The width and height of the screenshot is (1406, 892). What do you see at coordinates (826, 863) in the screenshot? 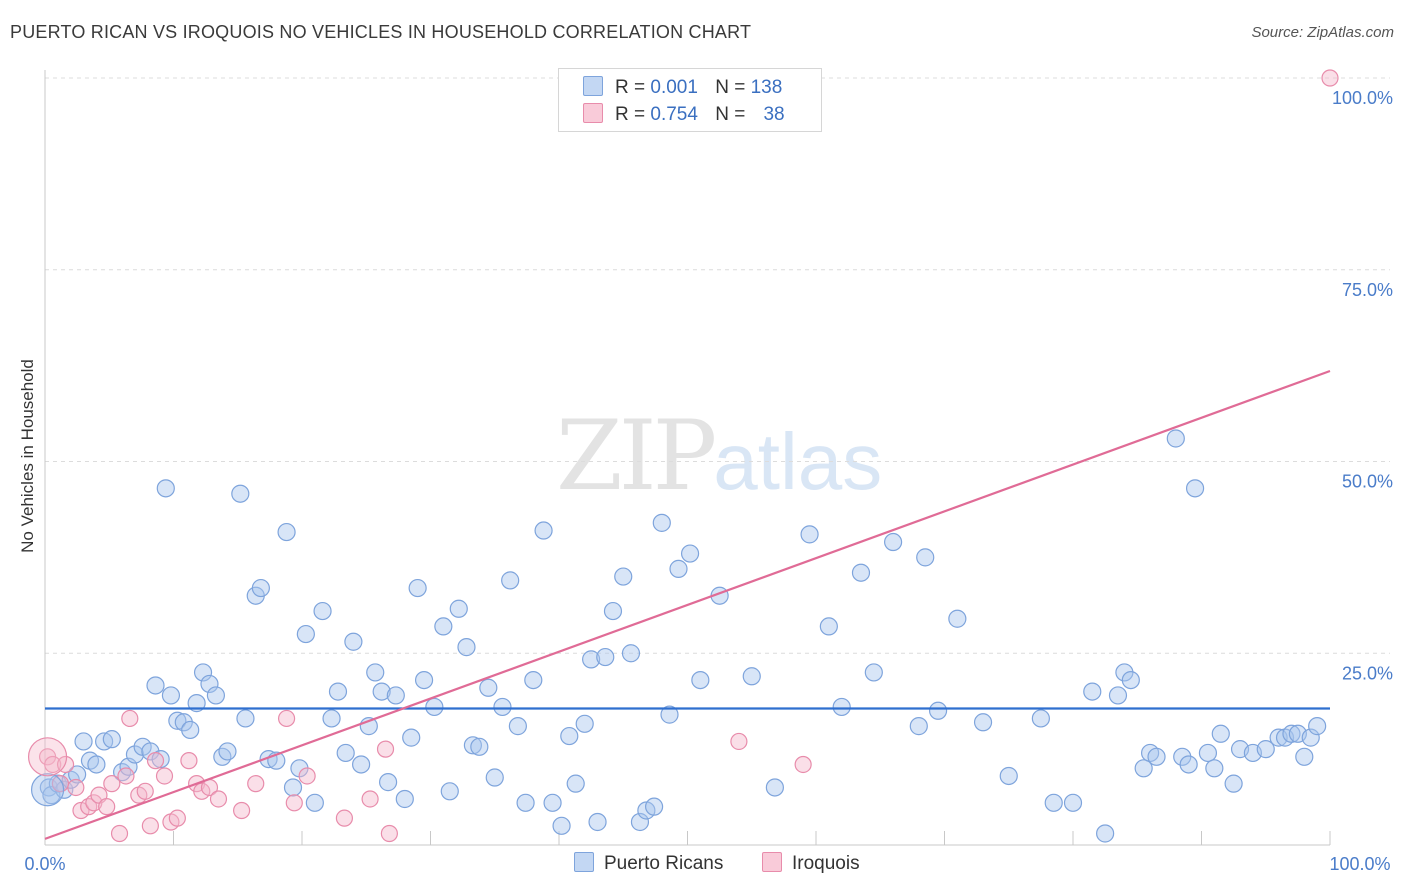
I see `bottom-legend-label: Iroquois` at bounding box center [826, 863].